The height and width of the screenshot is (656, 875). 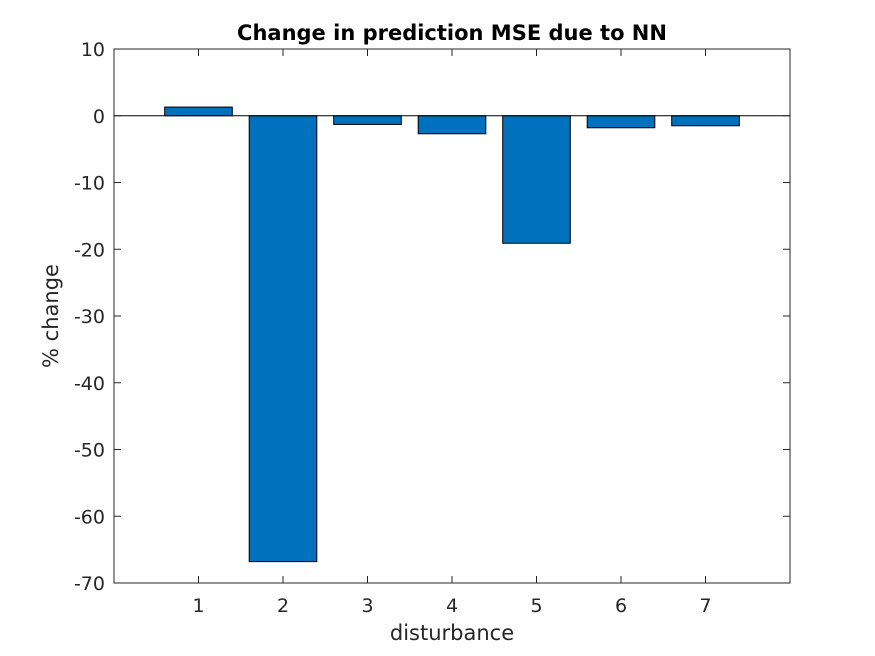 I want to click on x-tick-label-7: 7, so click(x=705, y=606).